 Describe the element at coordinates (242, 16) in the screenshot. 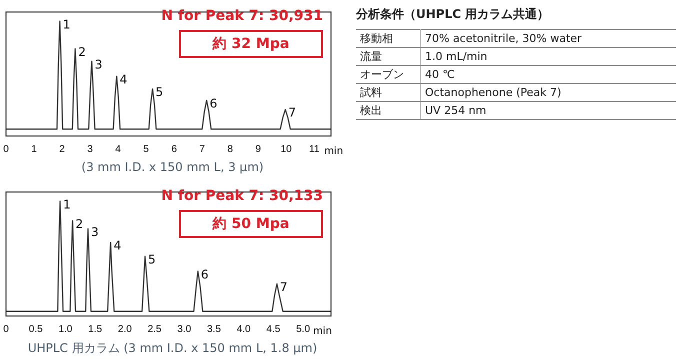

I see `annotation: N for Peak 7: 30,931` at that location.